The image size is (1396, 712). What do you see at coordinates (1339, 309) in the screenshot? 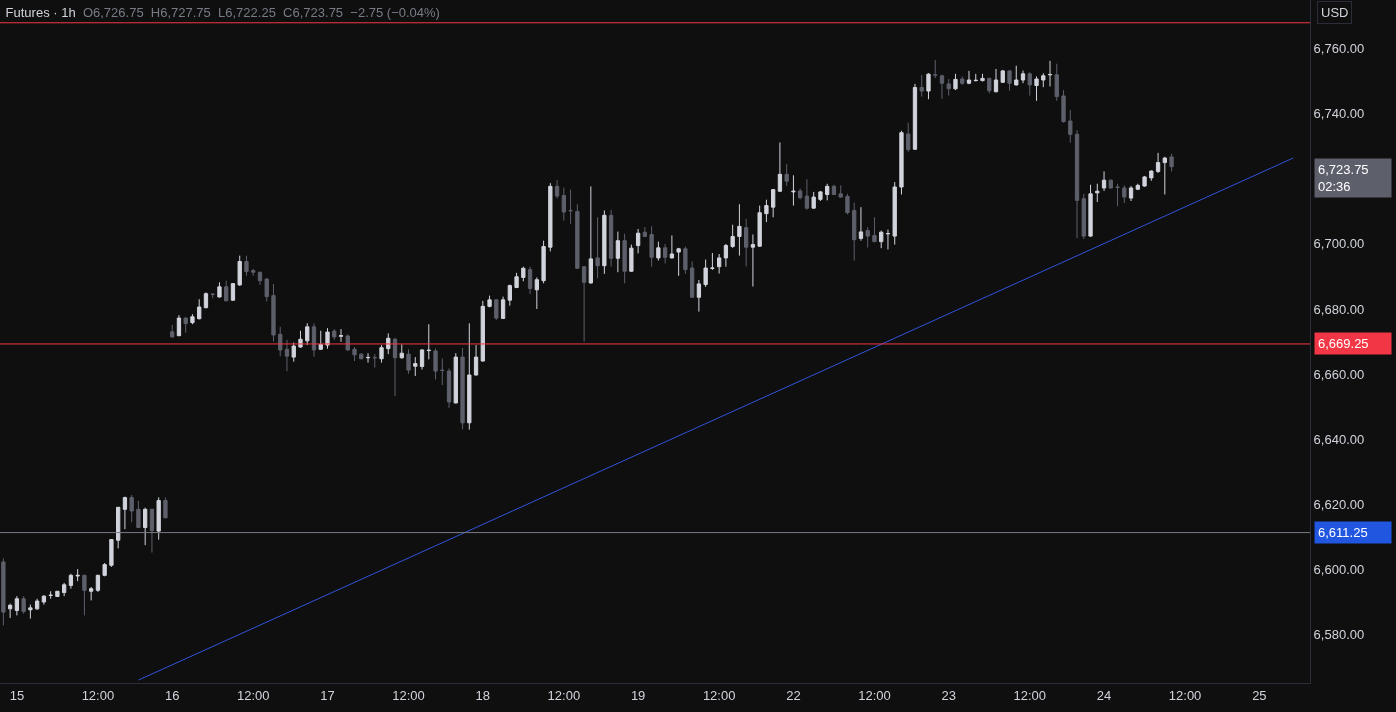
I see `y-tick-label: 6,680.00` at bounding box center [1339, 309].